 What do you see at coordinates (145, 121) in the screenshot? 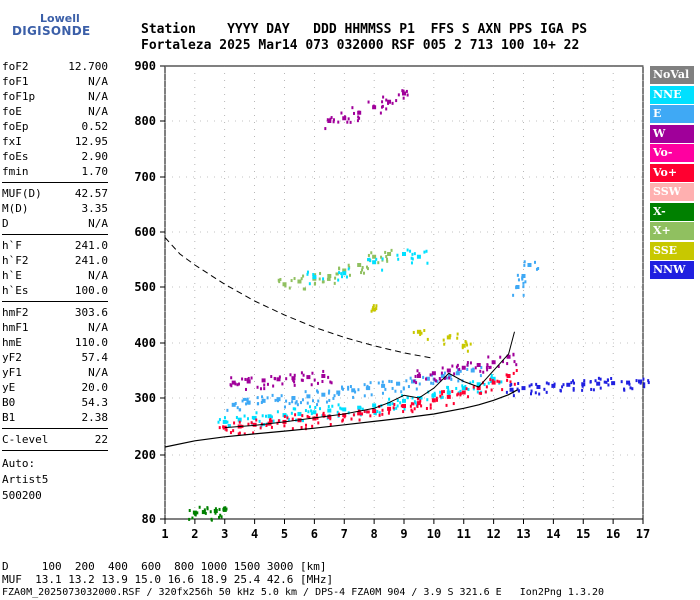
I see `tick-label-y: 800` at bounding box center [145, 121].